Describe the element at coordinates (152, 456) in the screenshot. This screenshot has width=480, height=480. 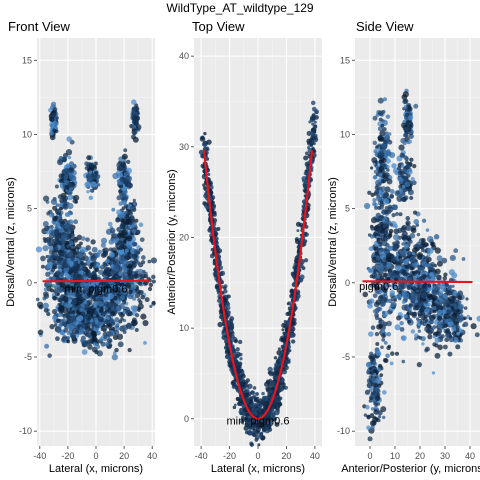
I see `x-tick-label: 40` at that location.